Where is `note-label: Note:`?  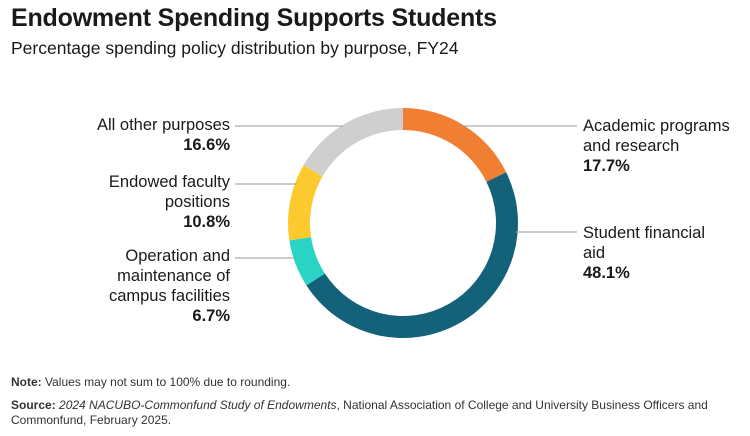 note-label: Note: is located at coordinates (26, 382).